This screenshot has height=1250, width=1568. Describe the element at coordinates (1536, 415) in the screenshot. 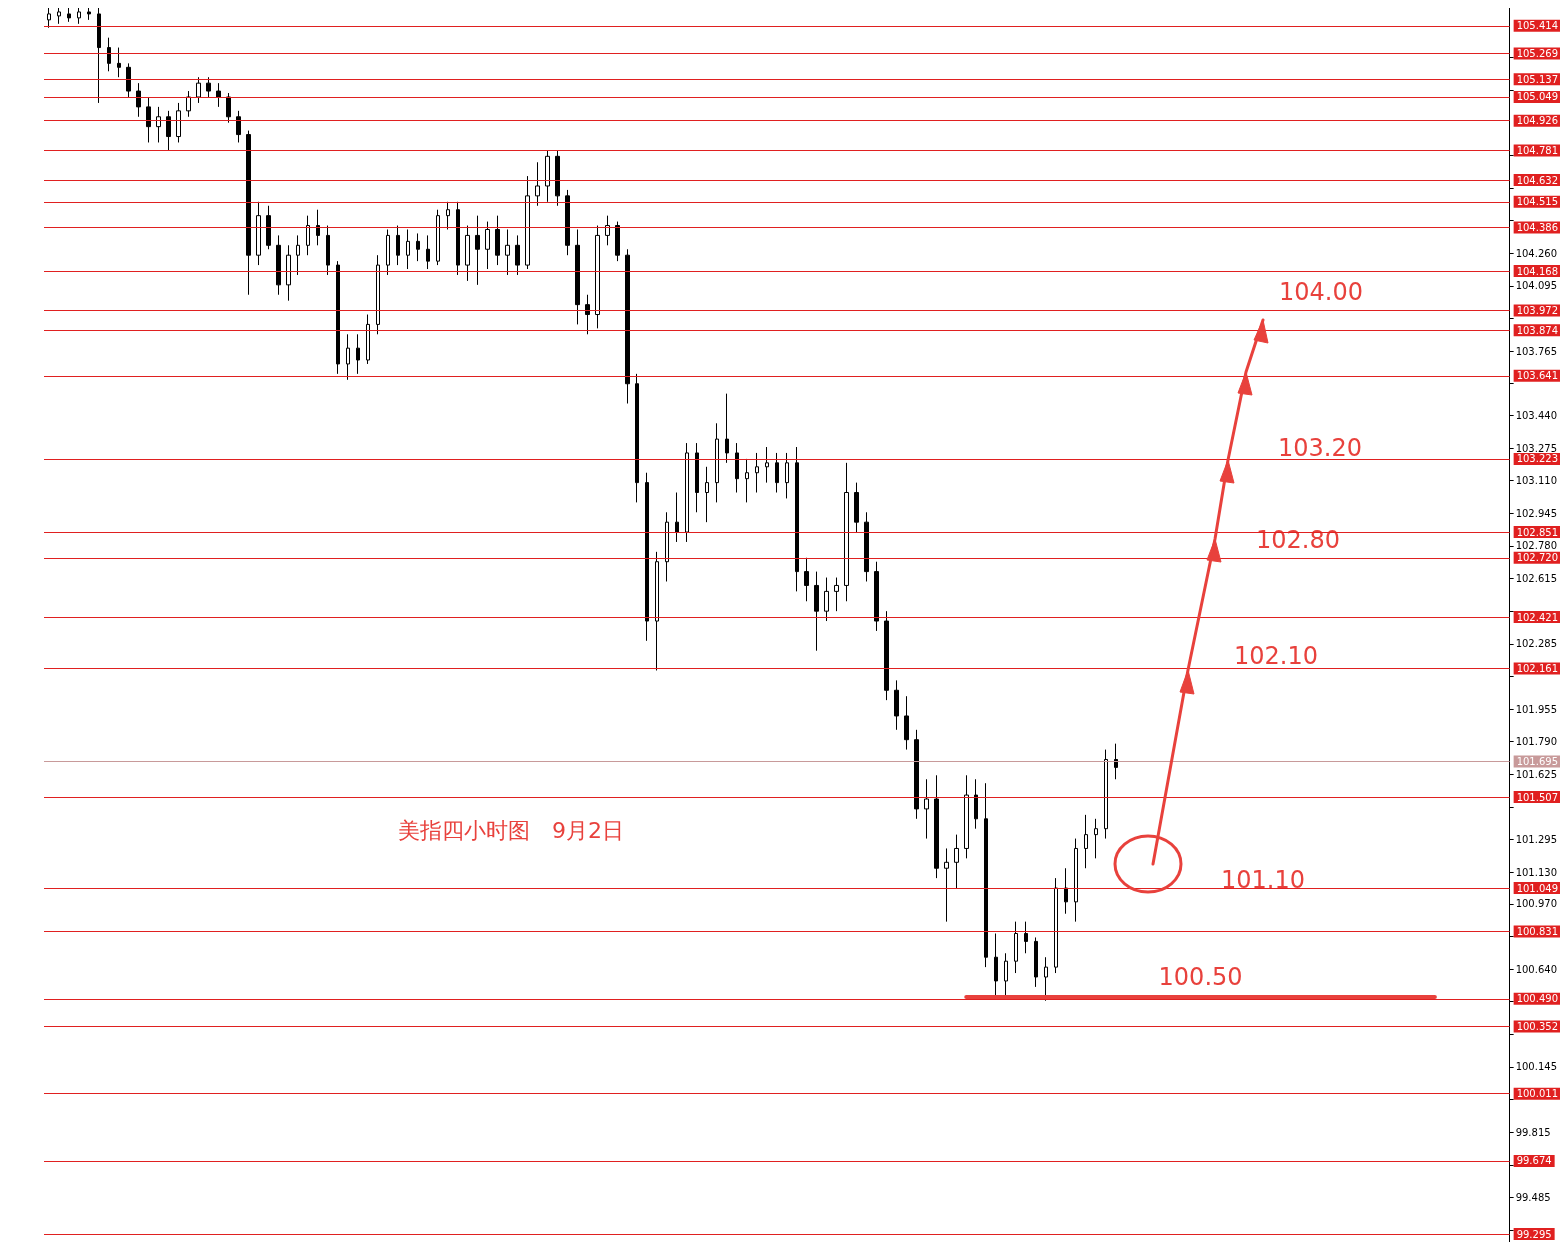

I see `y-tick-label: 103.440` at that location.